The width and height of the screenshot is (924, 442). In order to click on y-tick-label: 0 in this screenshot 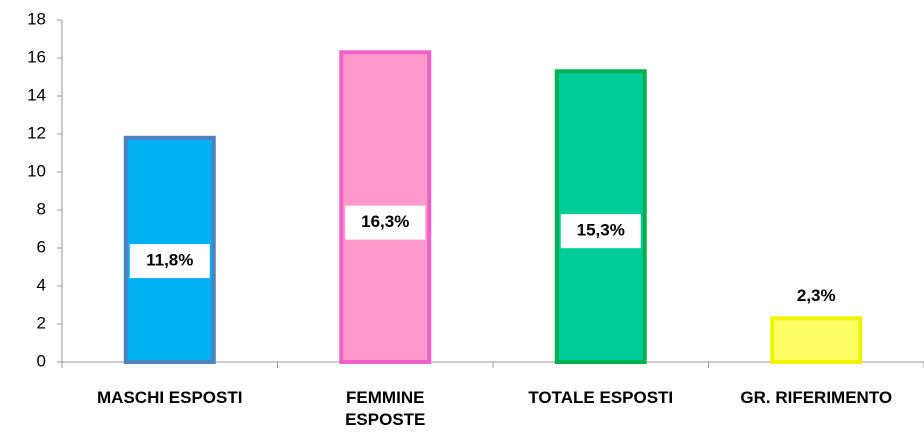, I will do `click(41, 360)`.